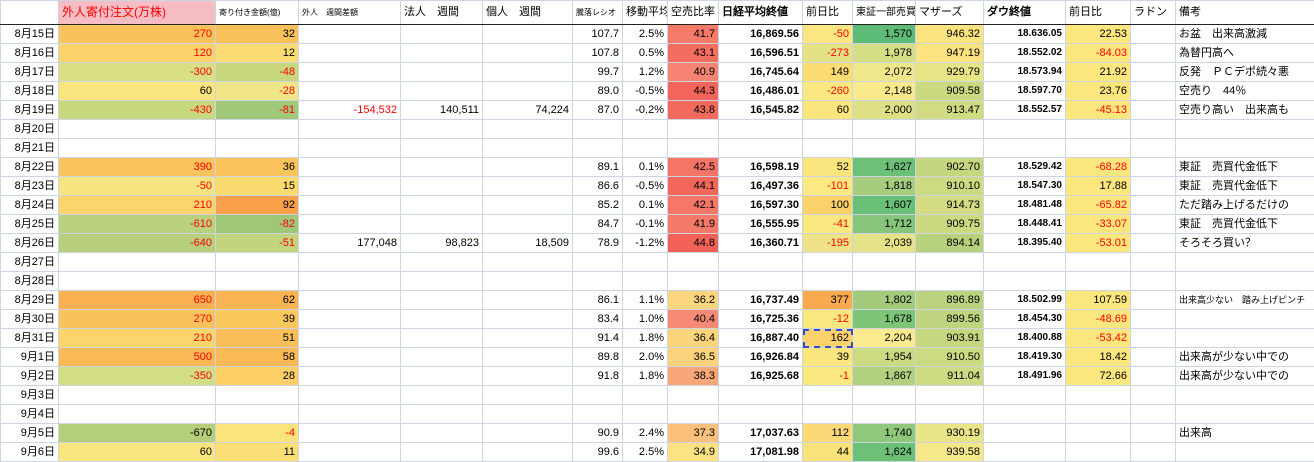  I want to click on cell-nikkei: 16,597.30, so click(761, 205).